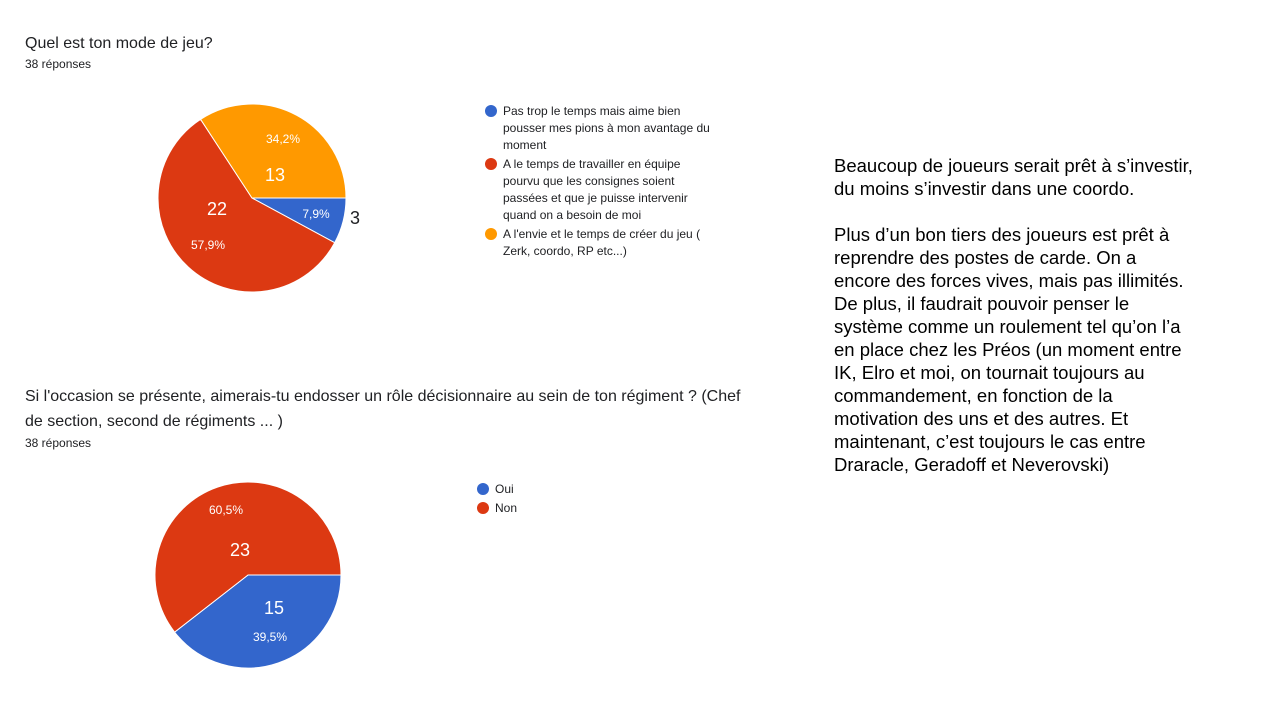 This screenshot has width=1280, height=720. I want to click on slice-count: 3, so click(355, 218).